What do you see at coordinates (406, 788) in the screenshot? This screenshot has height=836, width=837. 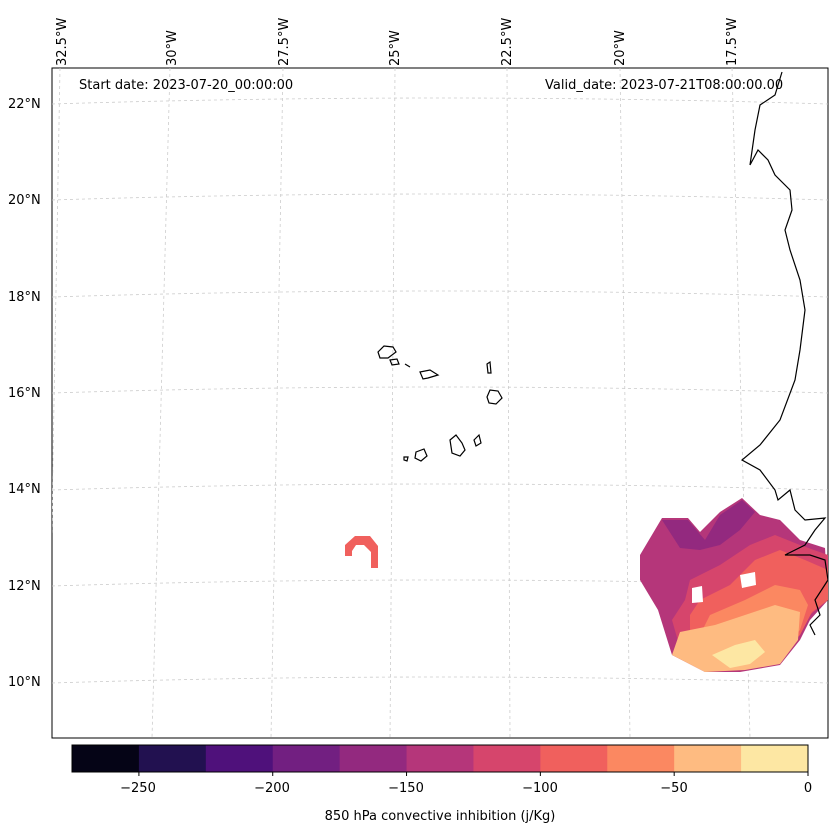 I see `colorbar-tick-label: −150` at bounding box center [406, 788].